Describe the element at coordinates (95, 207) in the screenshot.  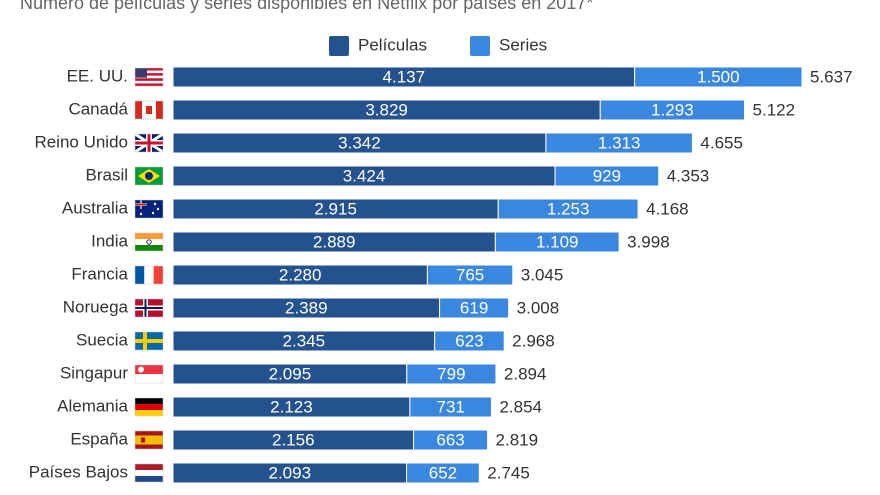
I see `category-label: Australia` at that location.